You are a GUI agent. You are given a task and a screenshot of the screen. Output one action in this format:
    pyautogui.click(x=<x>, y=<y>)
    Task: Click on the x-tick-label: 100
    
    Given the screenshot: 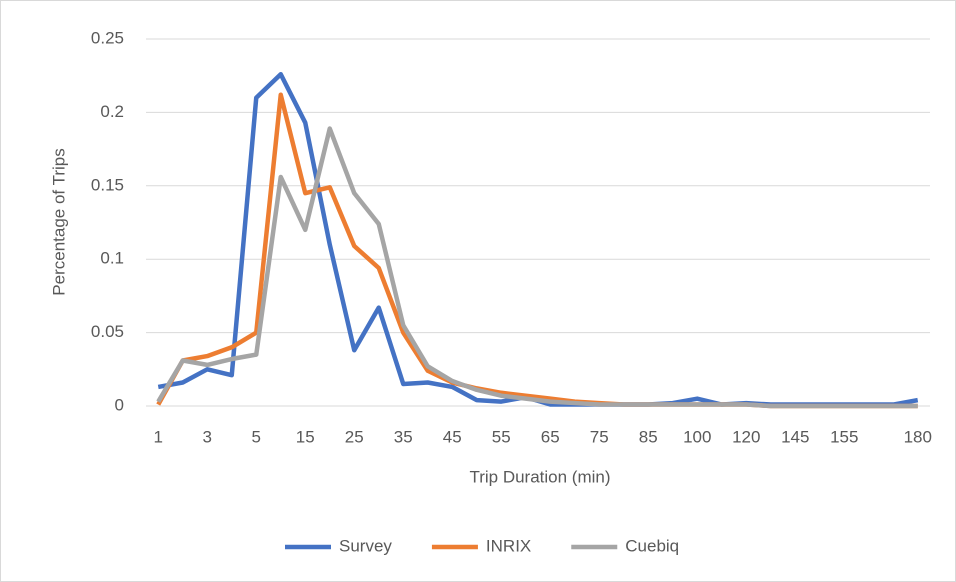 What is the action you would take?
    pyautogui.click(x=697, y=436)
    